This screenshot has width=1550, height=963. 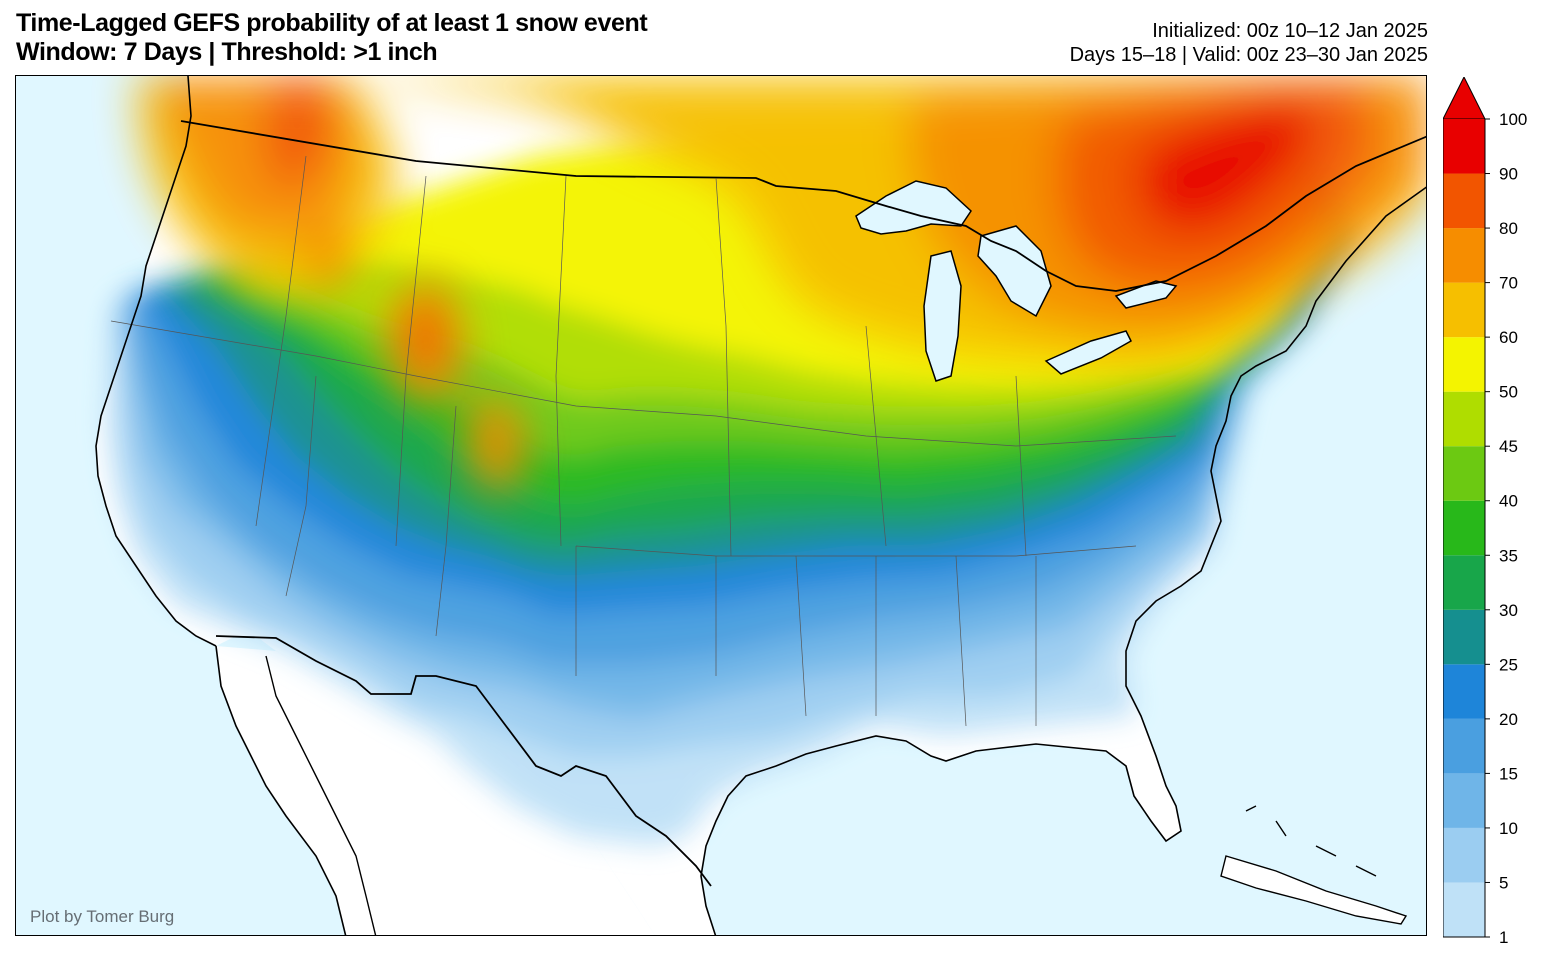 What do you see at coordinates (1311, 841) in the screenshot?
I see `bahamas` at bounding box center [1311, 841].